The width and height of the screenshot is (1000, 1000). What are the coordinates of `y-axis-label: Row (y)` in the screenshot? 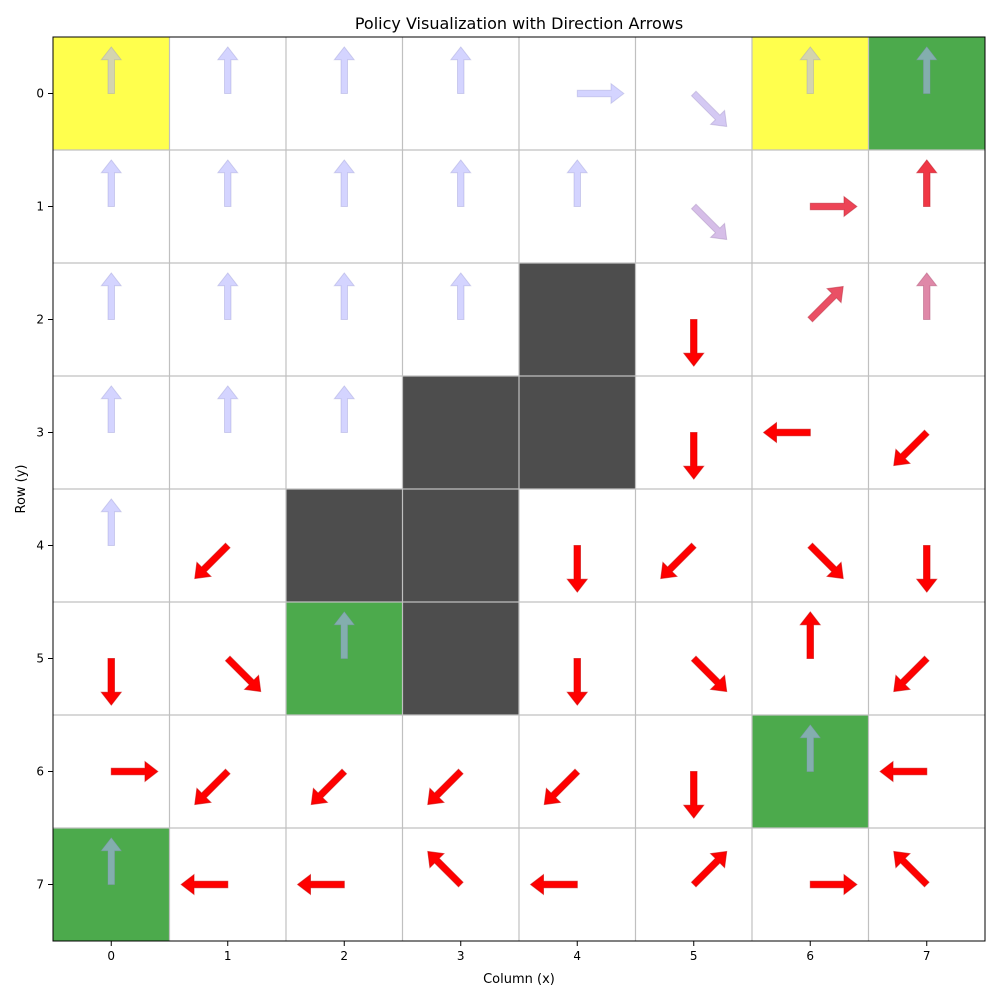 It's located at (21, 488).